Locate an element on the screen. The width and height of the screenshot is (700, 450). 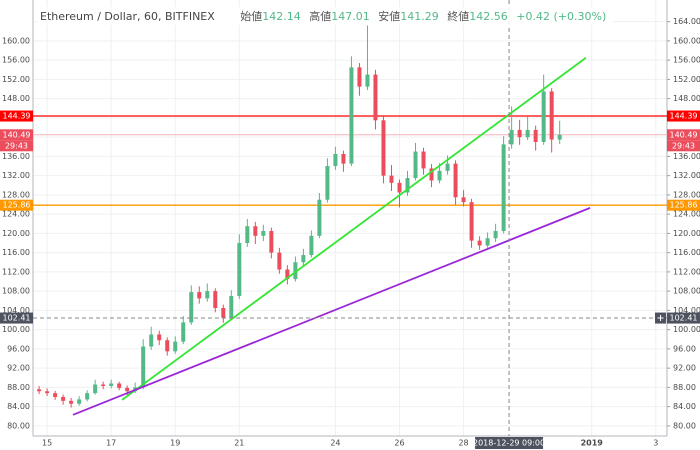
x-tick-label: 15 is located at coordinates (47, 443).